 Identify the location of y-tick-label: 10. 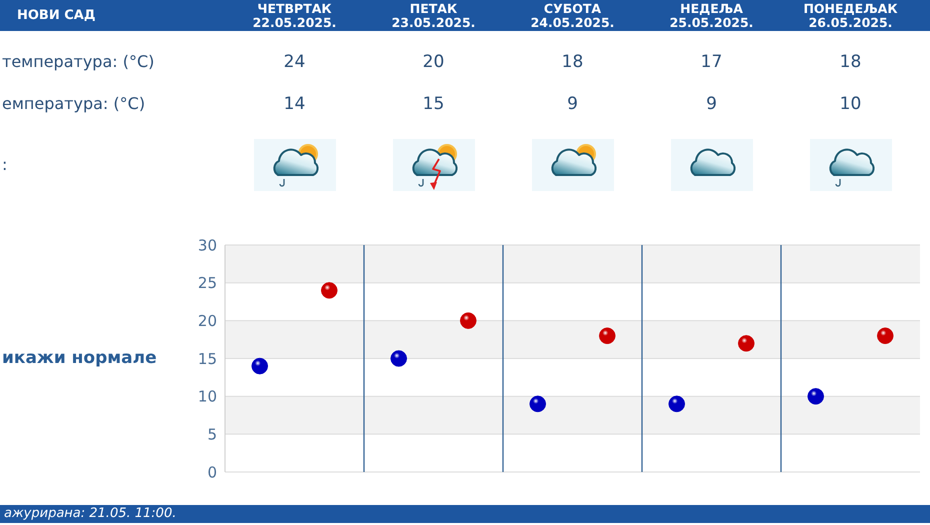
(207, 397).